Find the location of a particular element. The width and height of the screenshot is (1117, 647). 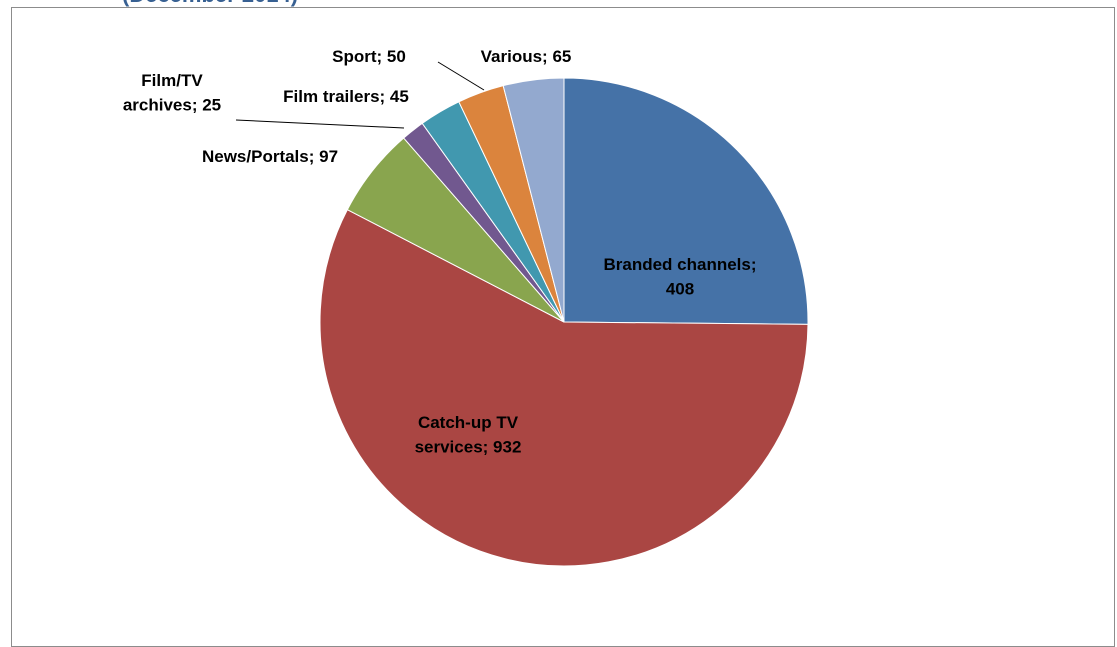

data-label-various: Various; 65 is located at coordinates (526, 56).